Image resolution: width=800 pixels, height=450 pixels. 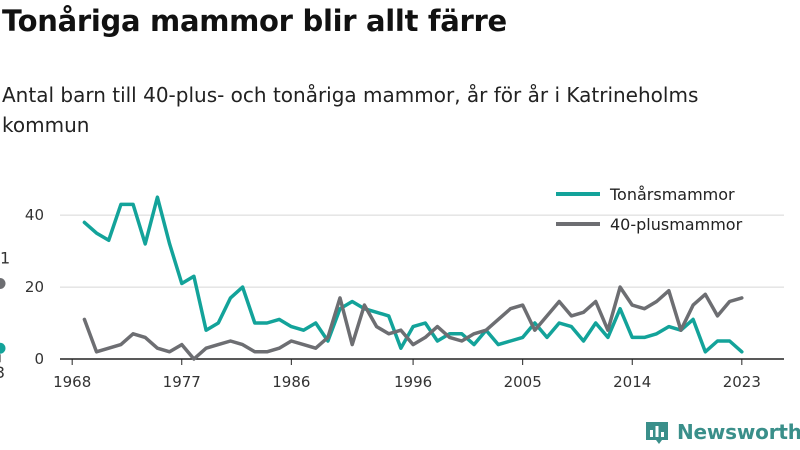 I want to click on x-tick-label: 2014, so click(x=632, y=382).